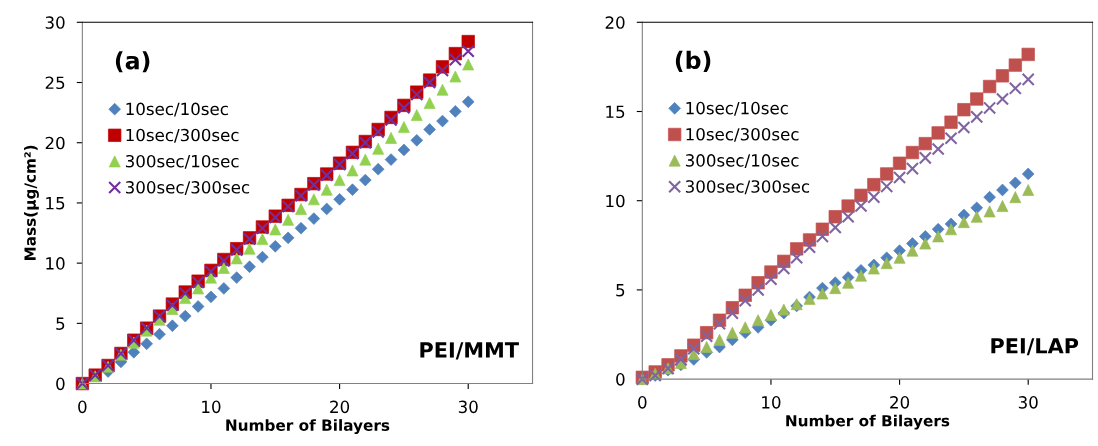 This screenshot has height=446, width=1098. What do you see at coordinates (1035, 347) in the screenshot?
I see `annotation: PEI/LAP` at bounding box center [1035, 347].